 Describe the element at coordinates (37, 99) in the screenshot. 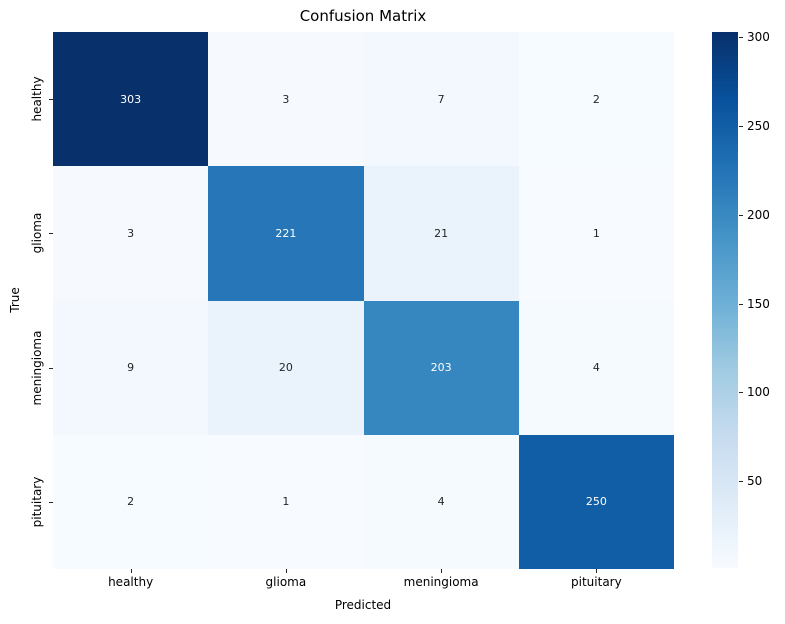

I see `y-tick-label: healthy` at that location.